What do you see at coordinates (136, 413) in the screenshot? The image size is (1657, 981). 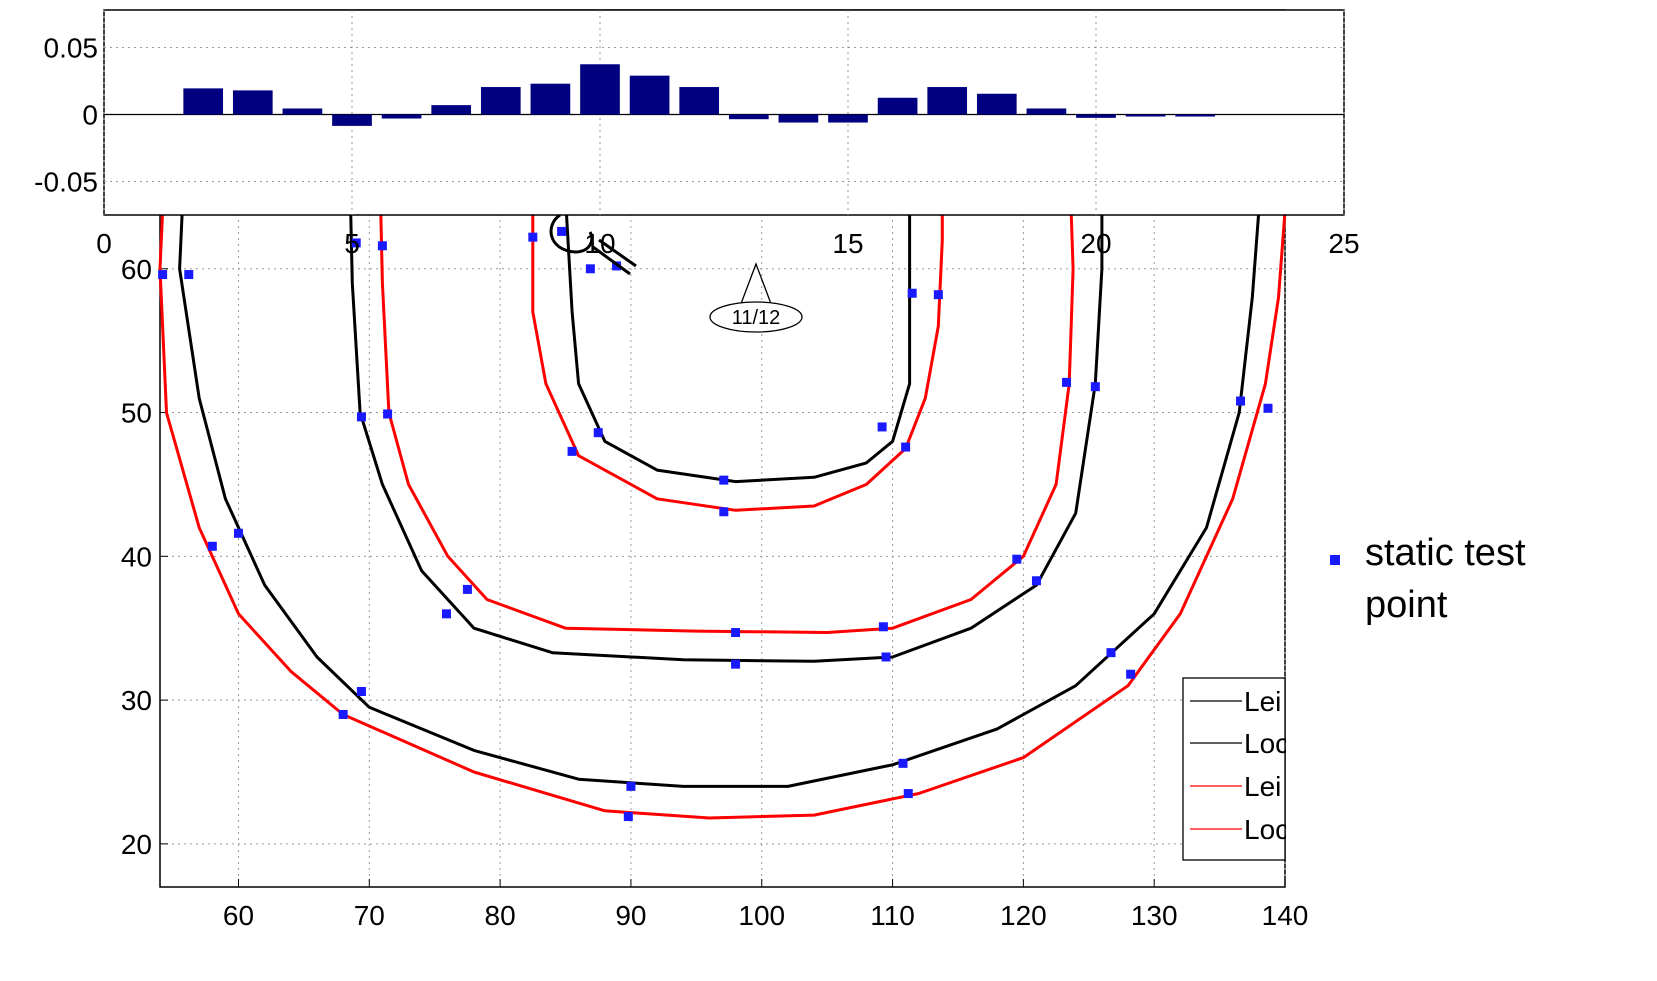 I see `main-ytick-label: 50` at bounding box center [136, 413].